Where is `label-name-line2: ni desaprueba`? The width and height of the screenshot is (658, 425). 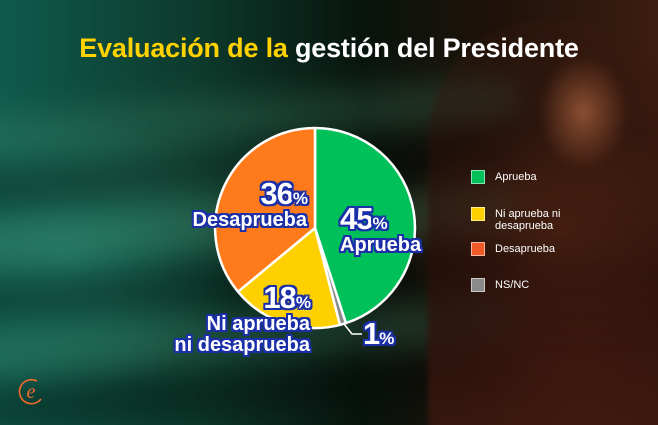 label-name-line2: ni desaprueba is located at coordinates (242, 345).